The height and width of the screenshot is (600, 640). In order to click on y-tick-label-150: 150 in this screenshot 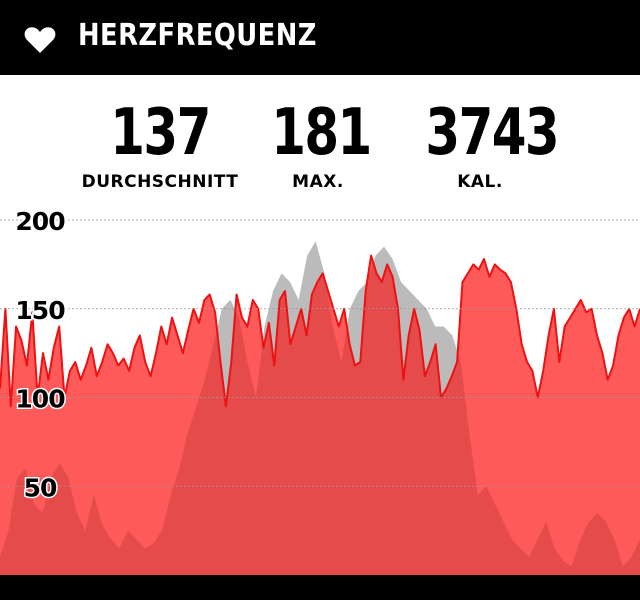, I will do `click(40, 310)`.